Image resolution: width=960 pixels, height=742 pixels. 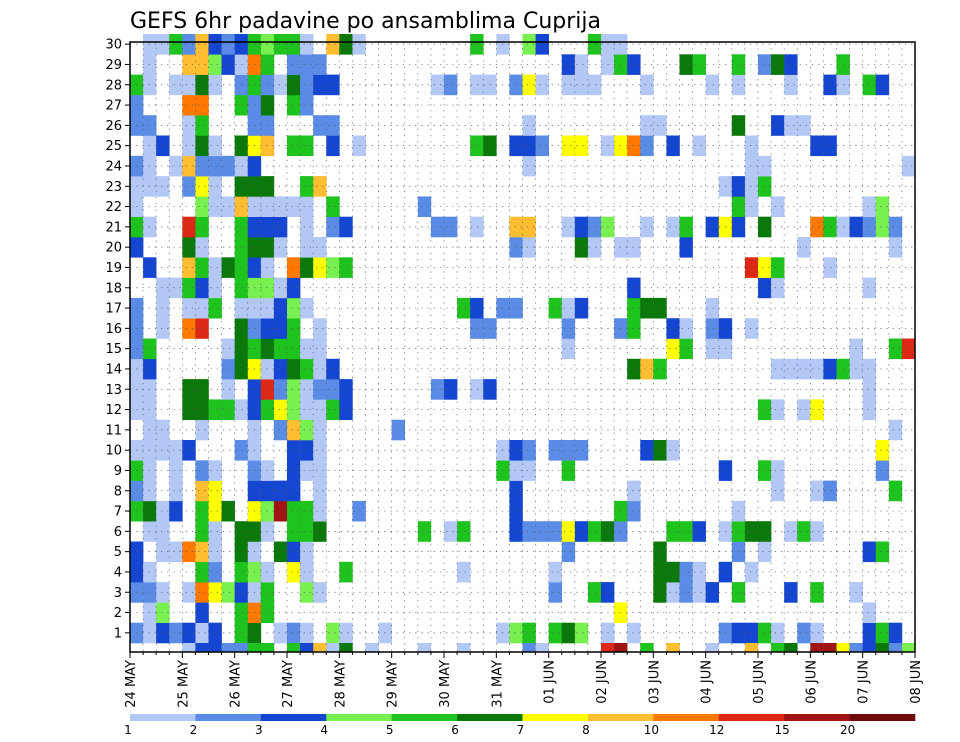 What do you see at coordinates (654, 682) in the screenshot?
I see `x-tick-label: 03 JUN` at bounding box center [654, 682].